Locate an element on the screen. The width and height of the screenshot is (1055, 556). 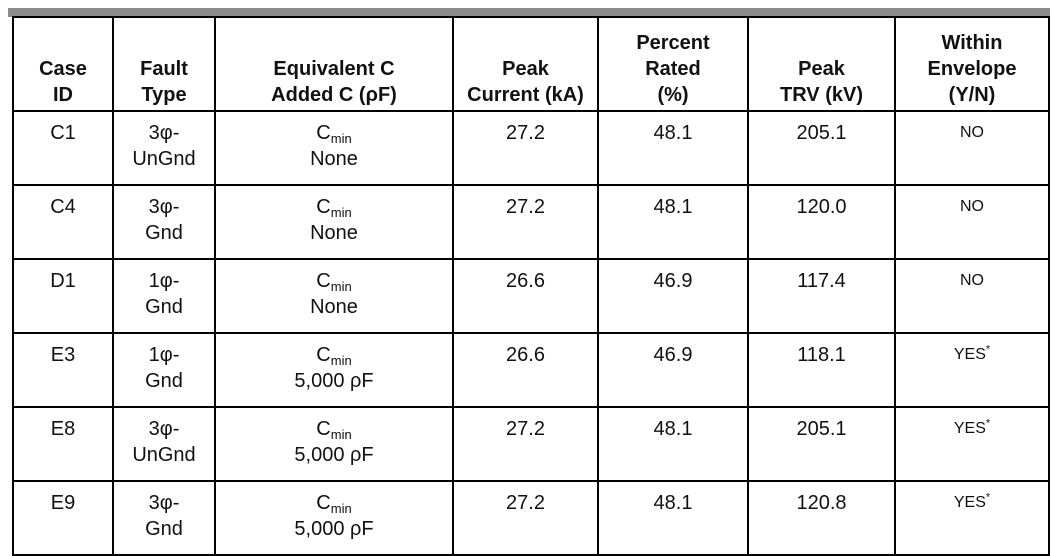
header-line: Case is located at coordinates (63, 69).